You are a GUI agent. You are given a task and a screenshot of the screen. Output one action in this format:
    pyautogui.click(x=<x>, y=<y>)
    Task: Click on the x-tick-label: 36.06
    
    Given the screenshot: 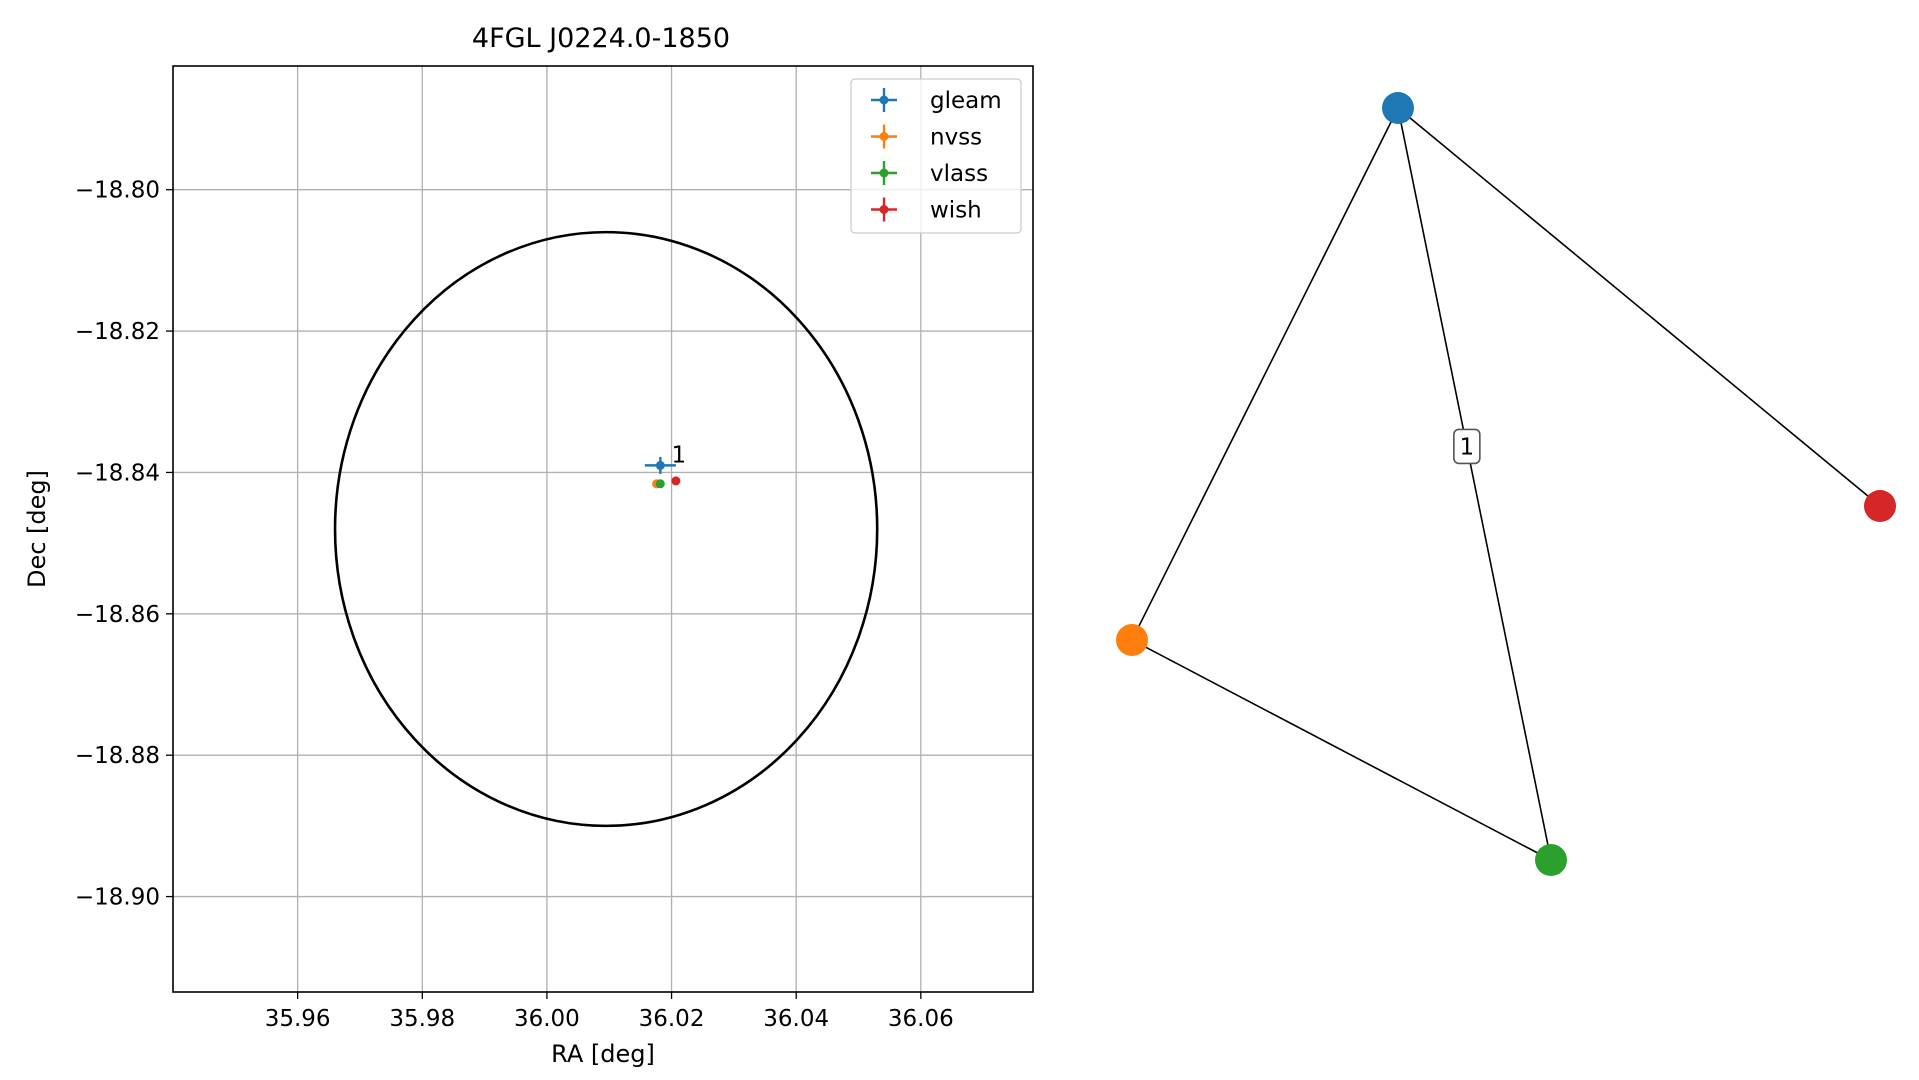 What is the action you would take?
    pyautogui.click(x=921, y=1019)
    